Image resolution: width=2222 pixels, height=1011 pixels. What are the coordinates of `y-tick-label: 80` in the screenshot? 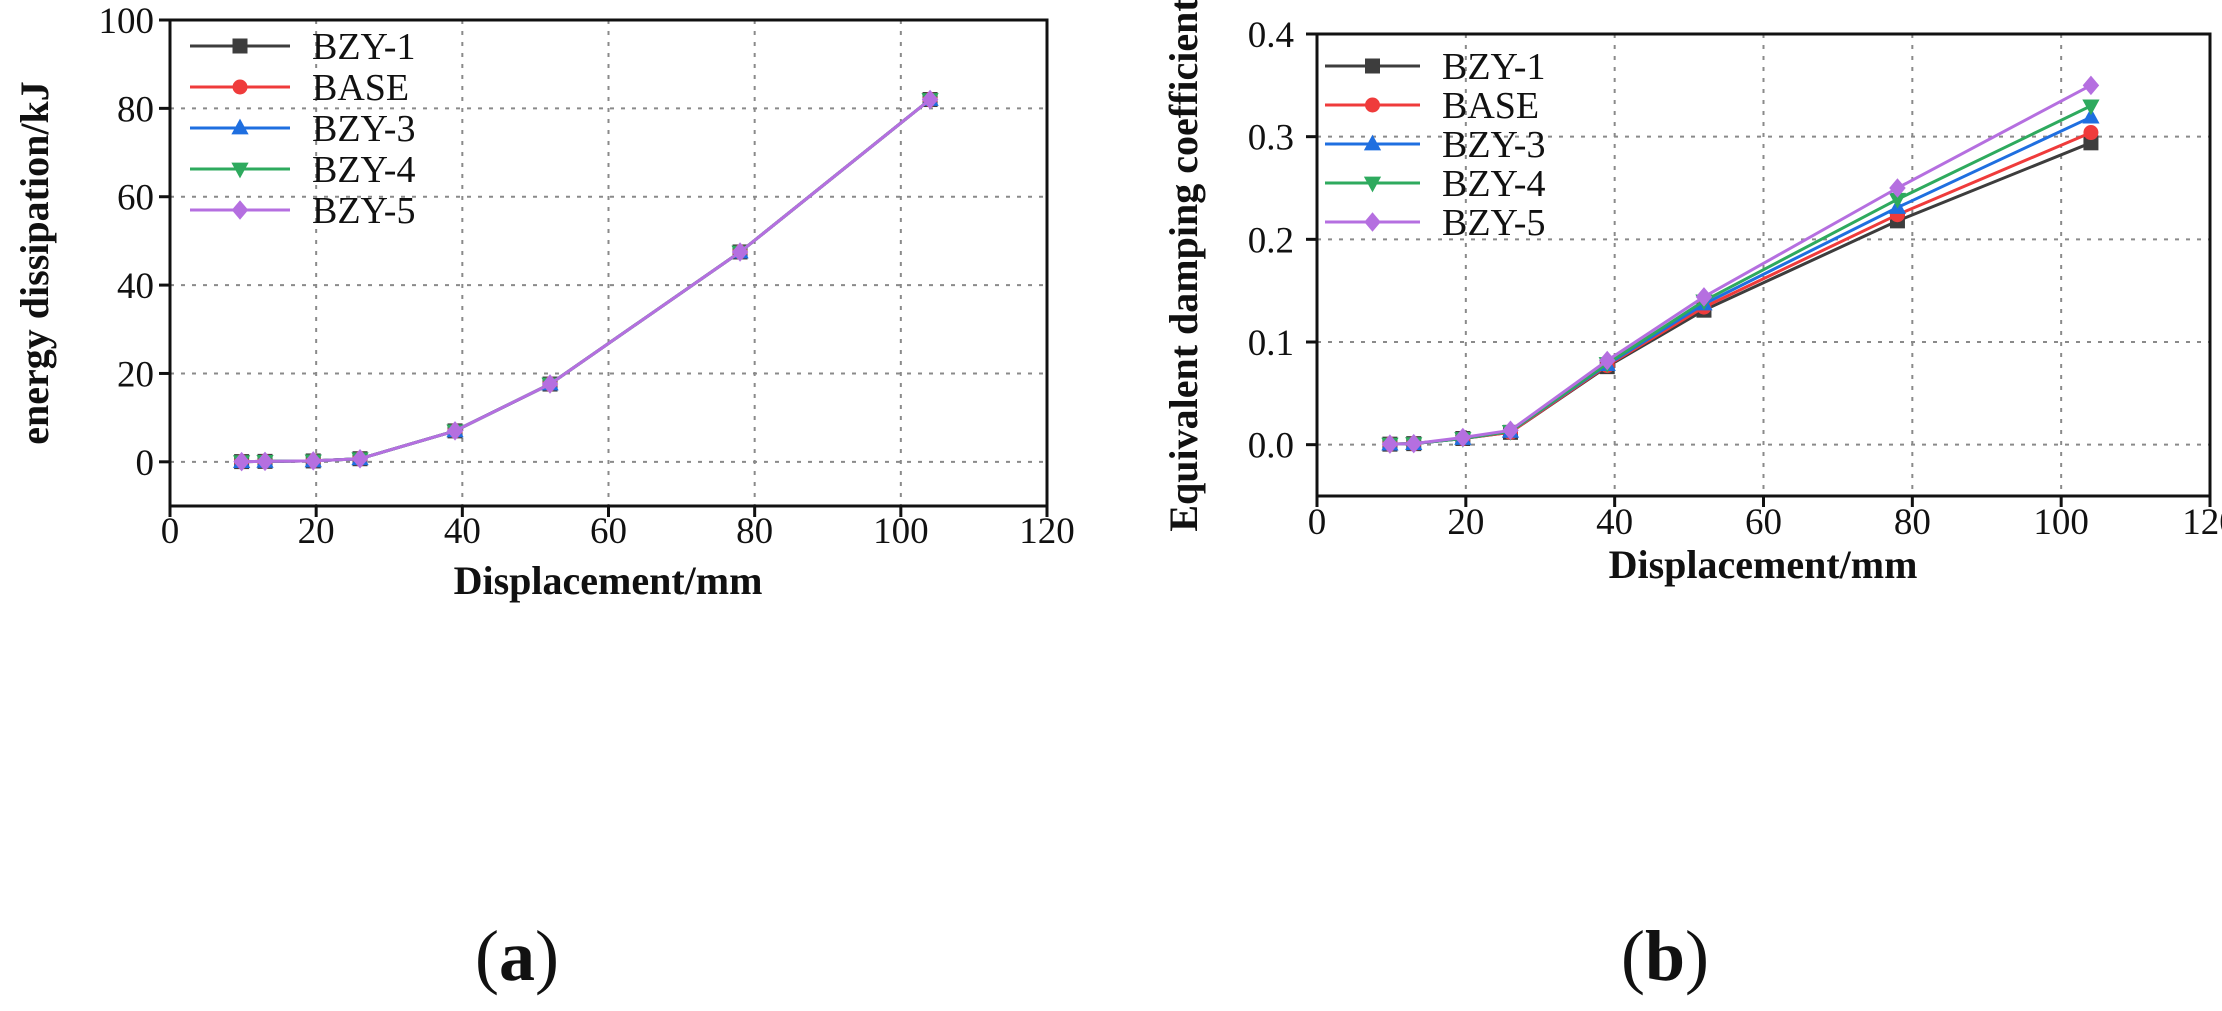 It's located at (135, 109).